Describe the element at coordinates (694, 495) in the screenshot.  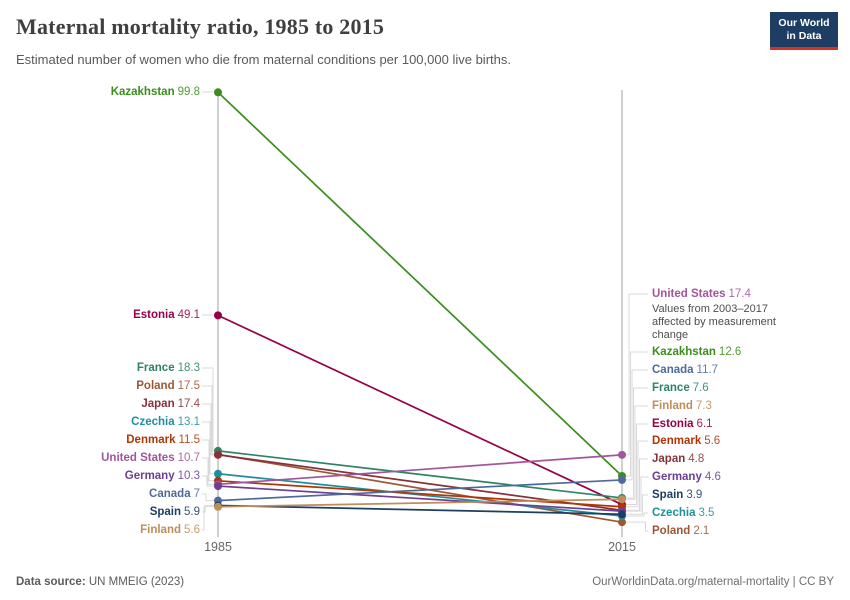
I see `entity-value: 3.9` at that location.